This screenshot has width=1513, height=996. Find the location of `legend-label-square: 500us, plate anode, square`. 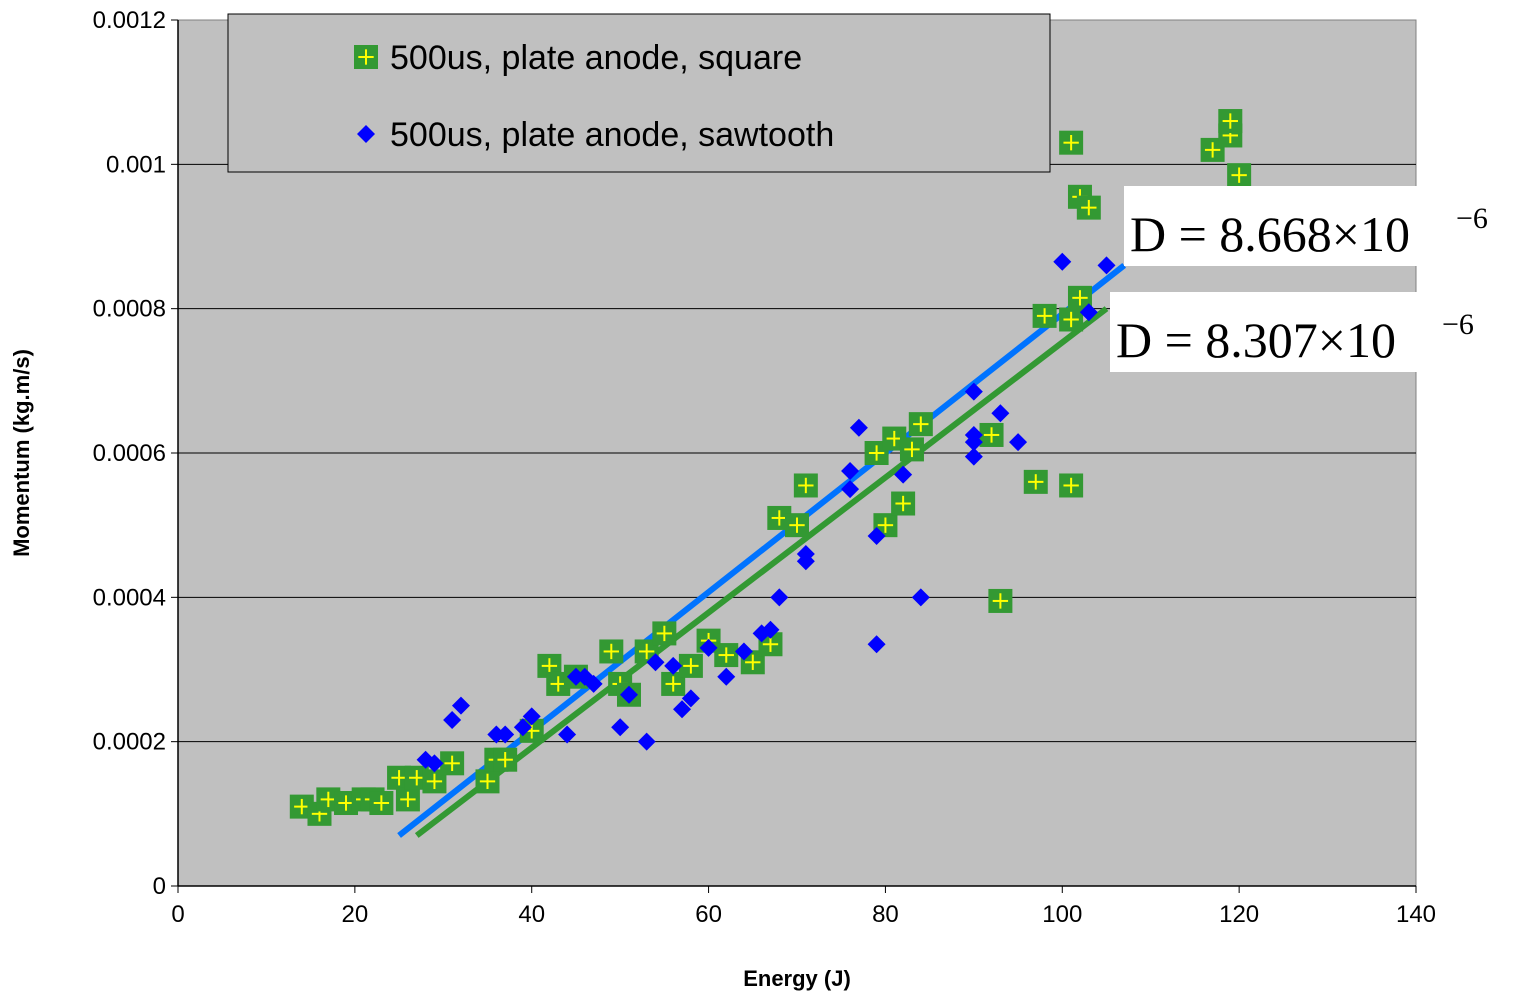

legend-label-square: 500us, plate anode, square is located at coordinates (596, 58).